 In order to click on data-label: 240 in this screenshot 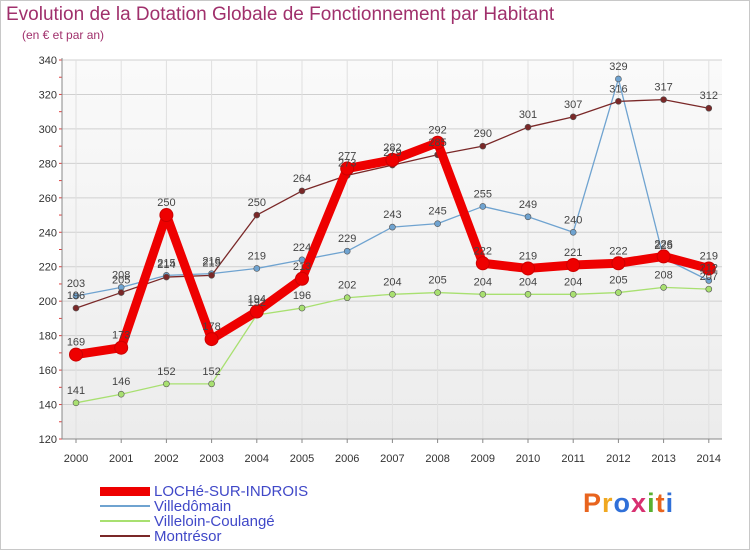, I will do `click(573, 220)`.